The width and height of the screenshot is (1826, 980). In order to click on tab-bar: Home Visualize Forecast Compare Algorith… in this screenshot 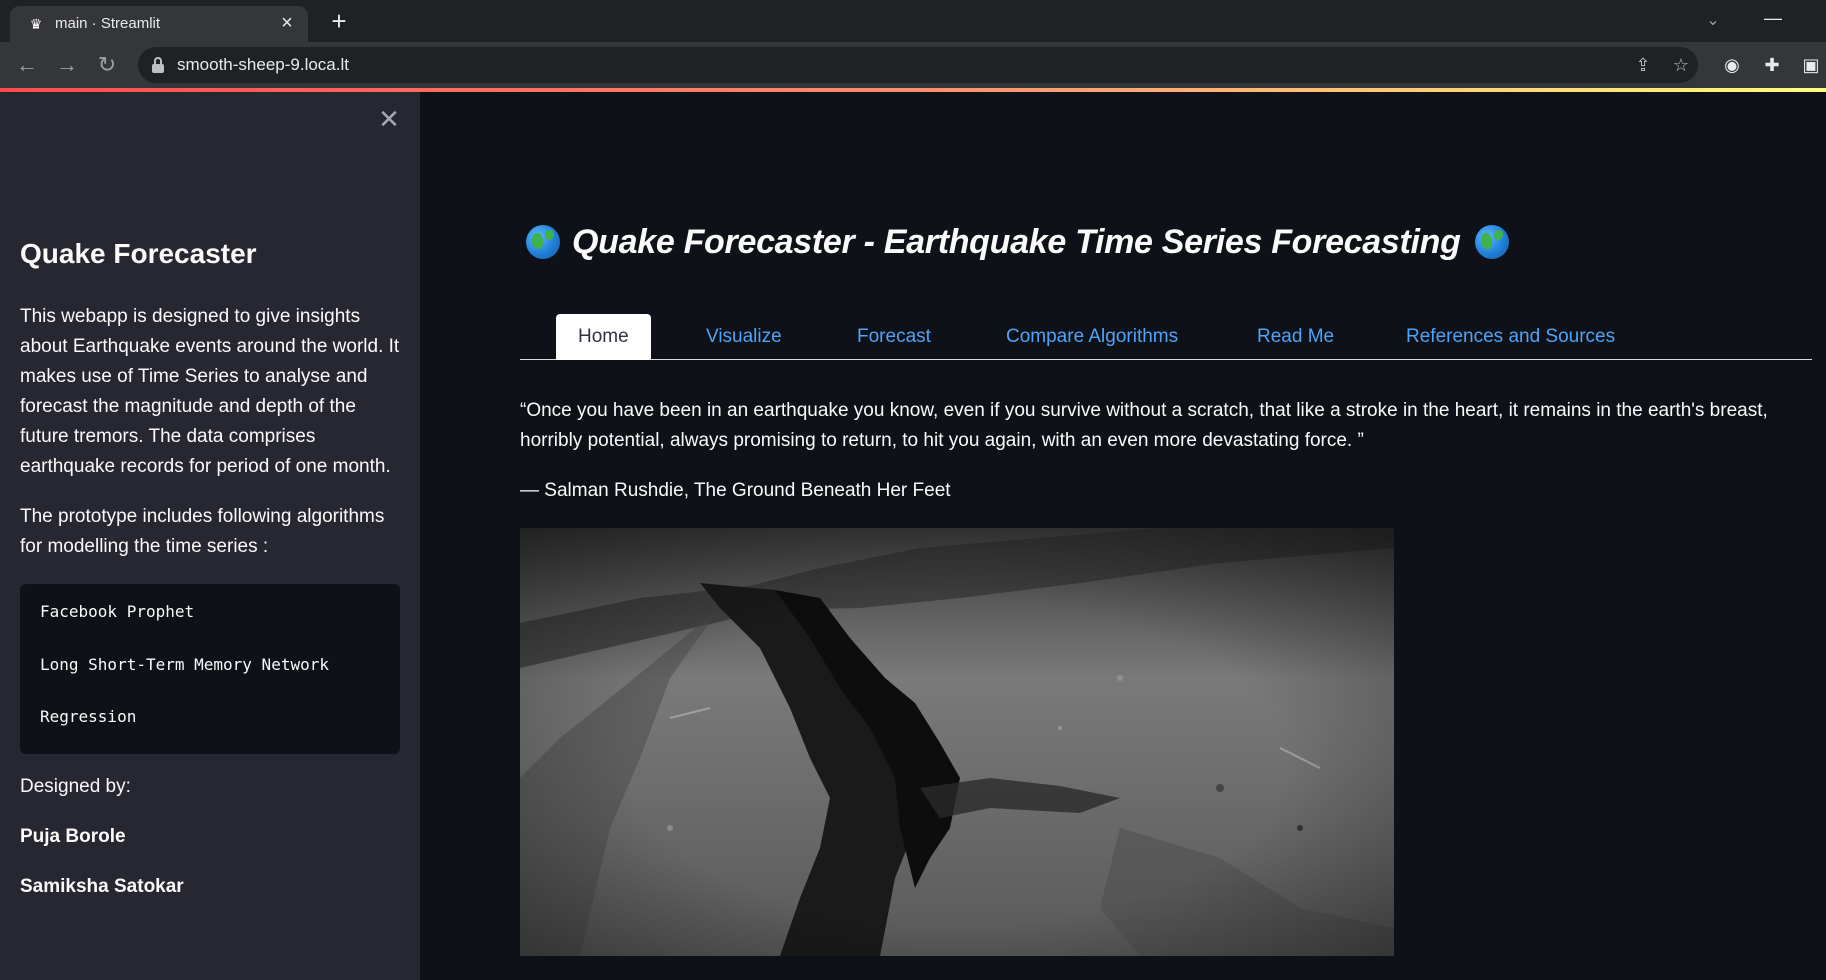, I will do `click(1166, 337)`.